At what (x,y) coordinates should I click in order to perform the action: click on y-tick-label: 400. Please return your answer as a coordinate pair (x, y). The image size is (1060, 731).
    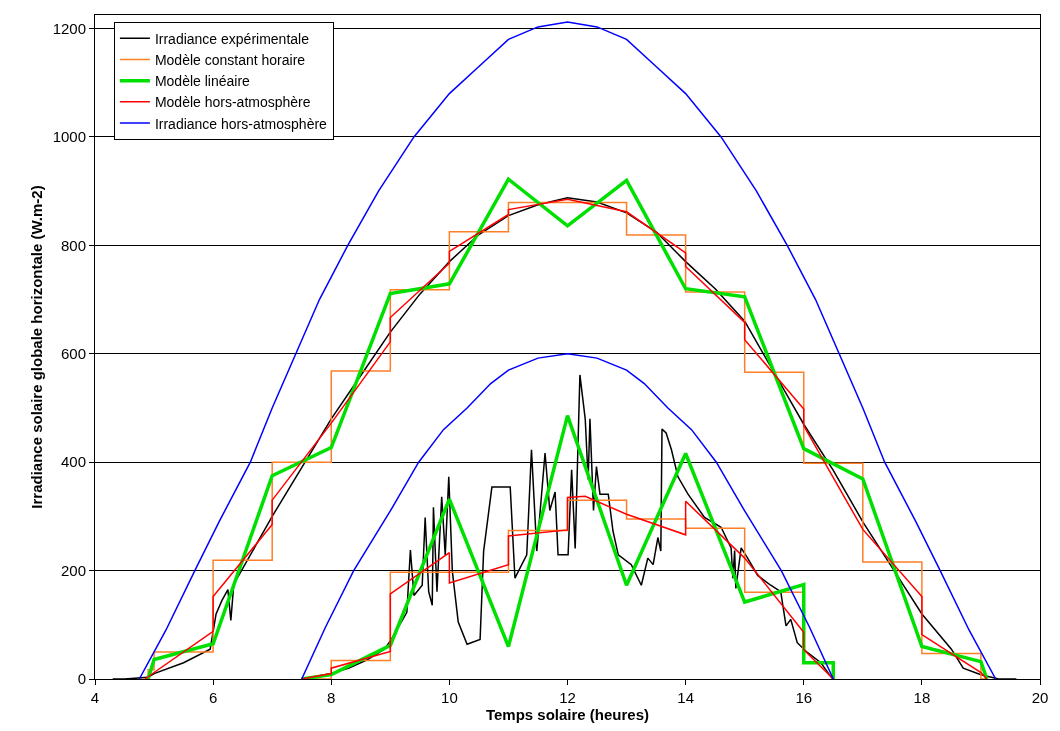
    Looking at the image, I should click on (73, 462).